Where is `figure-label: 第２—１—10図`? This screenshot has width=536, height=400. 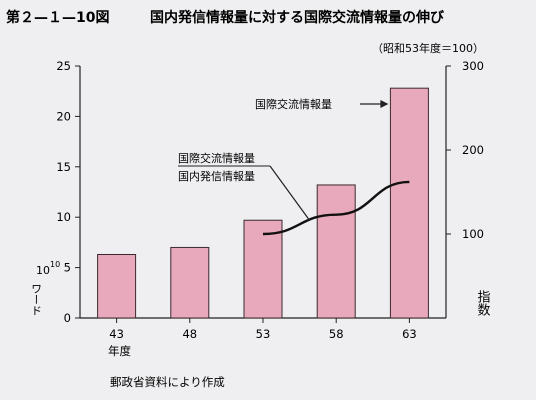 figure-label: 第２—１—10図 is located at coordinates (57, 17).